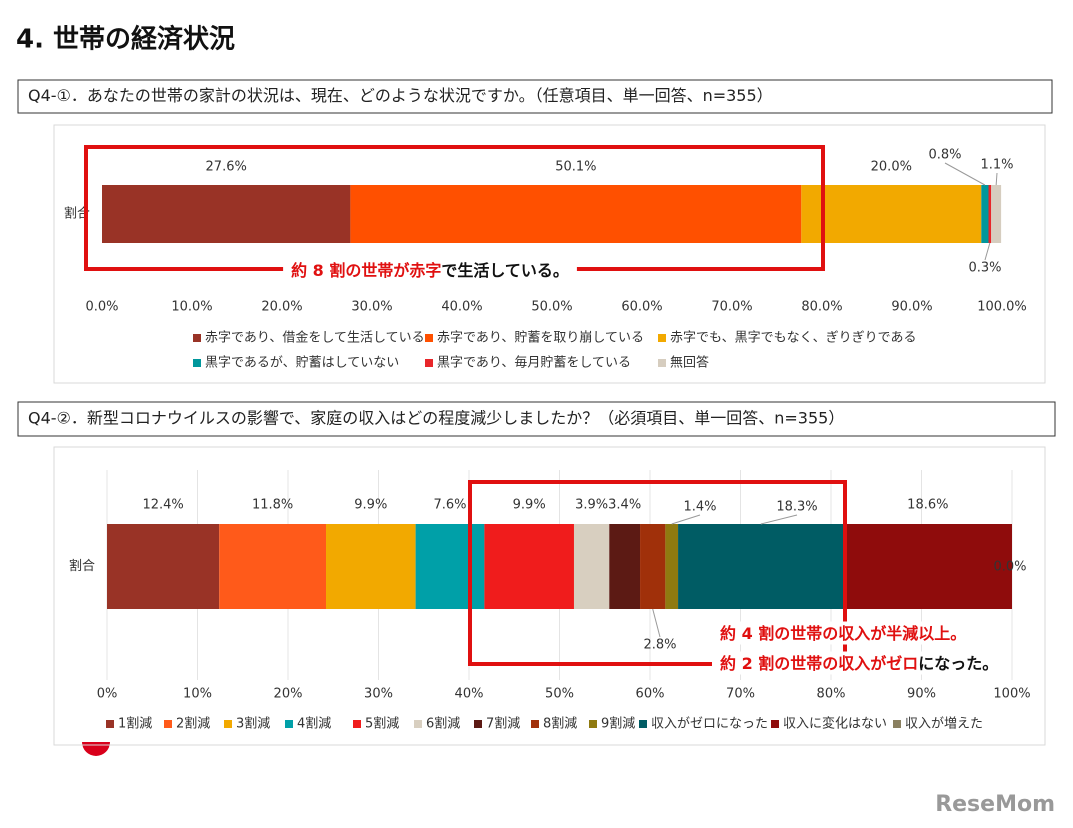 This screenshot has width=1073, height=828. Describe the element at coordinates (272, 505) in the screenshot. I see `value-label: 11.8%` at that location.